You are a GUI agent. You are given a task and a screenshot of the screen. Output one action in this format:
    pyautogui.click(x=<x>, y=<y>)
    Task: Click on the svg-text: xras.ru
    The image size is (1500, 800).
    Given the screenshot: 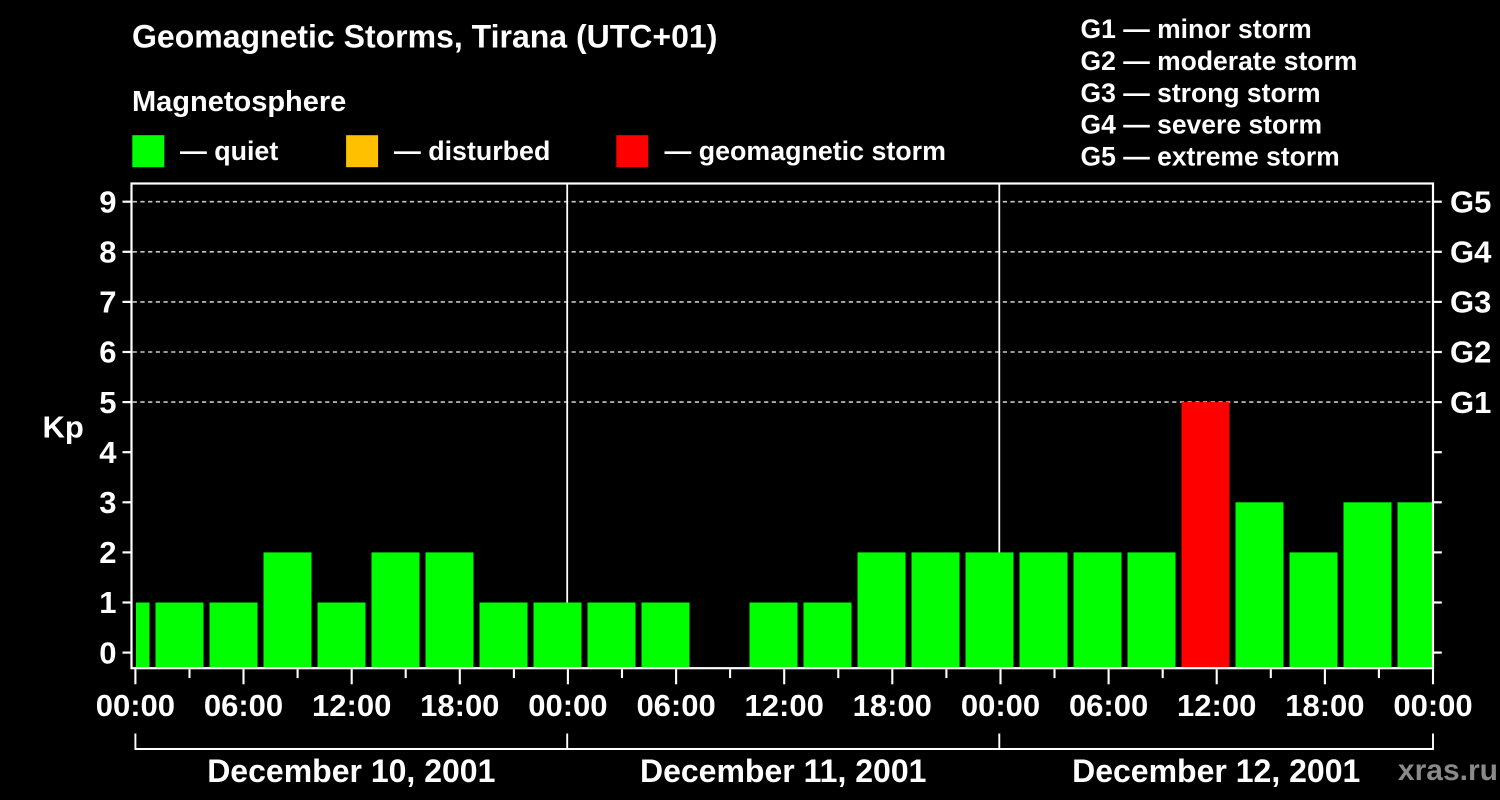 What is the action you would take?
    pyautogui.click(x=1448, y=770)
    